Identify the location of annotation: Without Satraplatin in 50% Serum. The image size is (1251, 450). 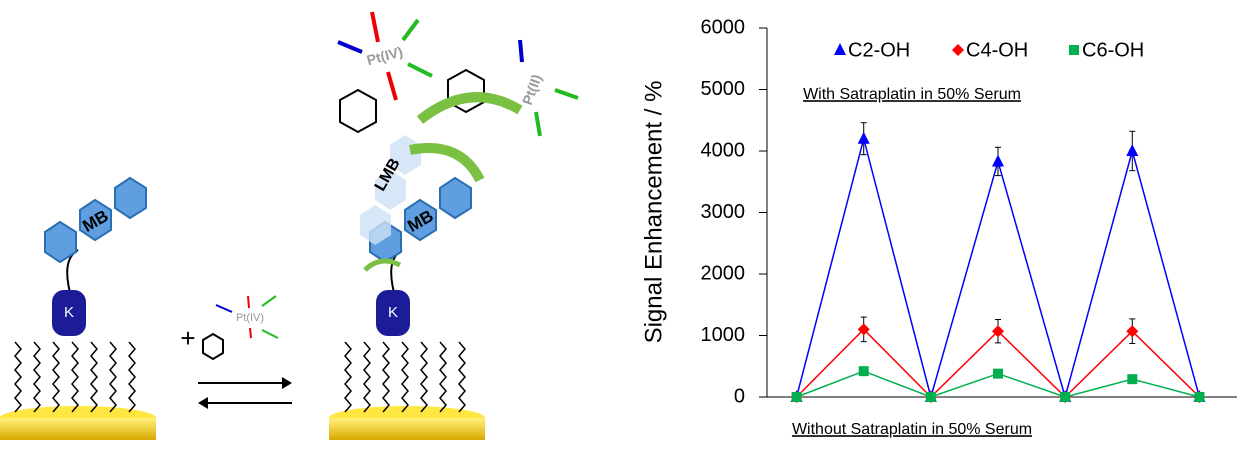
(912, 429).